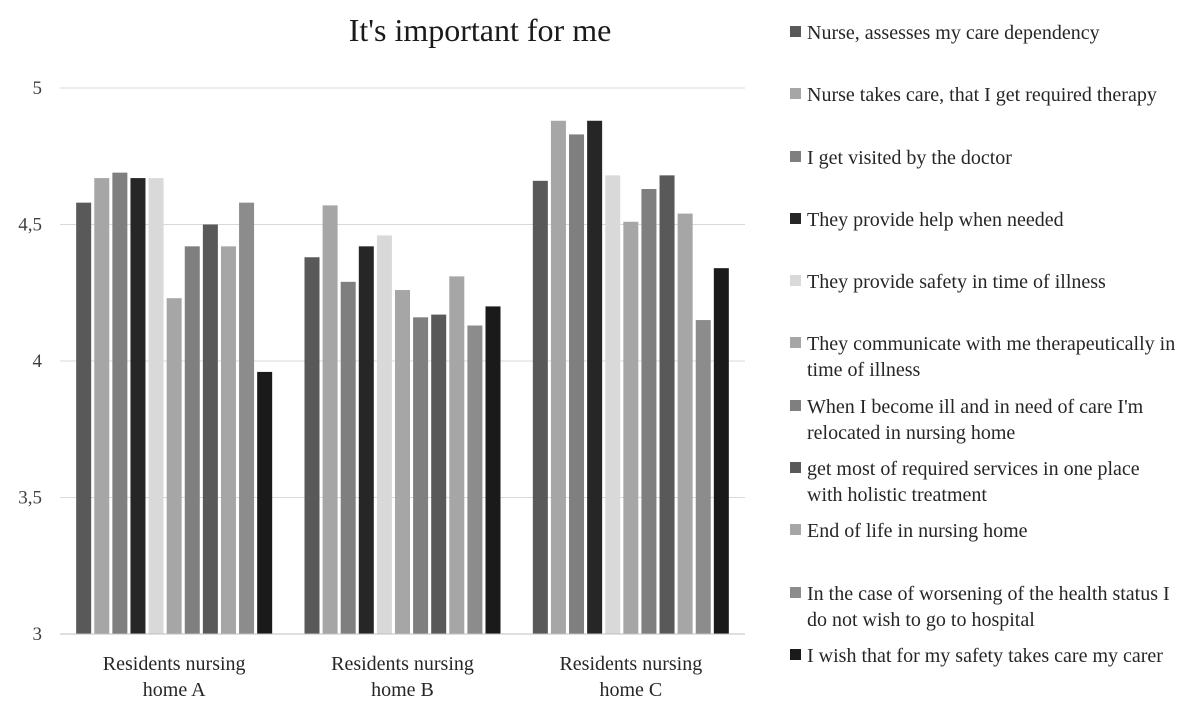 The image size is (1184, 702). I want to click on legend-item: I get visited by the doctor, so click(985, 158).